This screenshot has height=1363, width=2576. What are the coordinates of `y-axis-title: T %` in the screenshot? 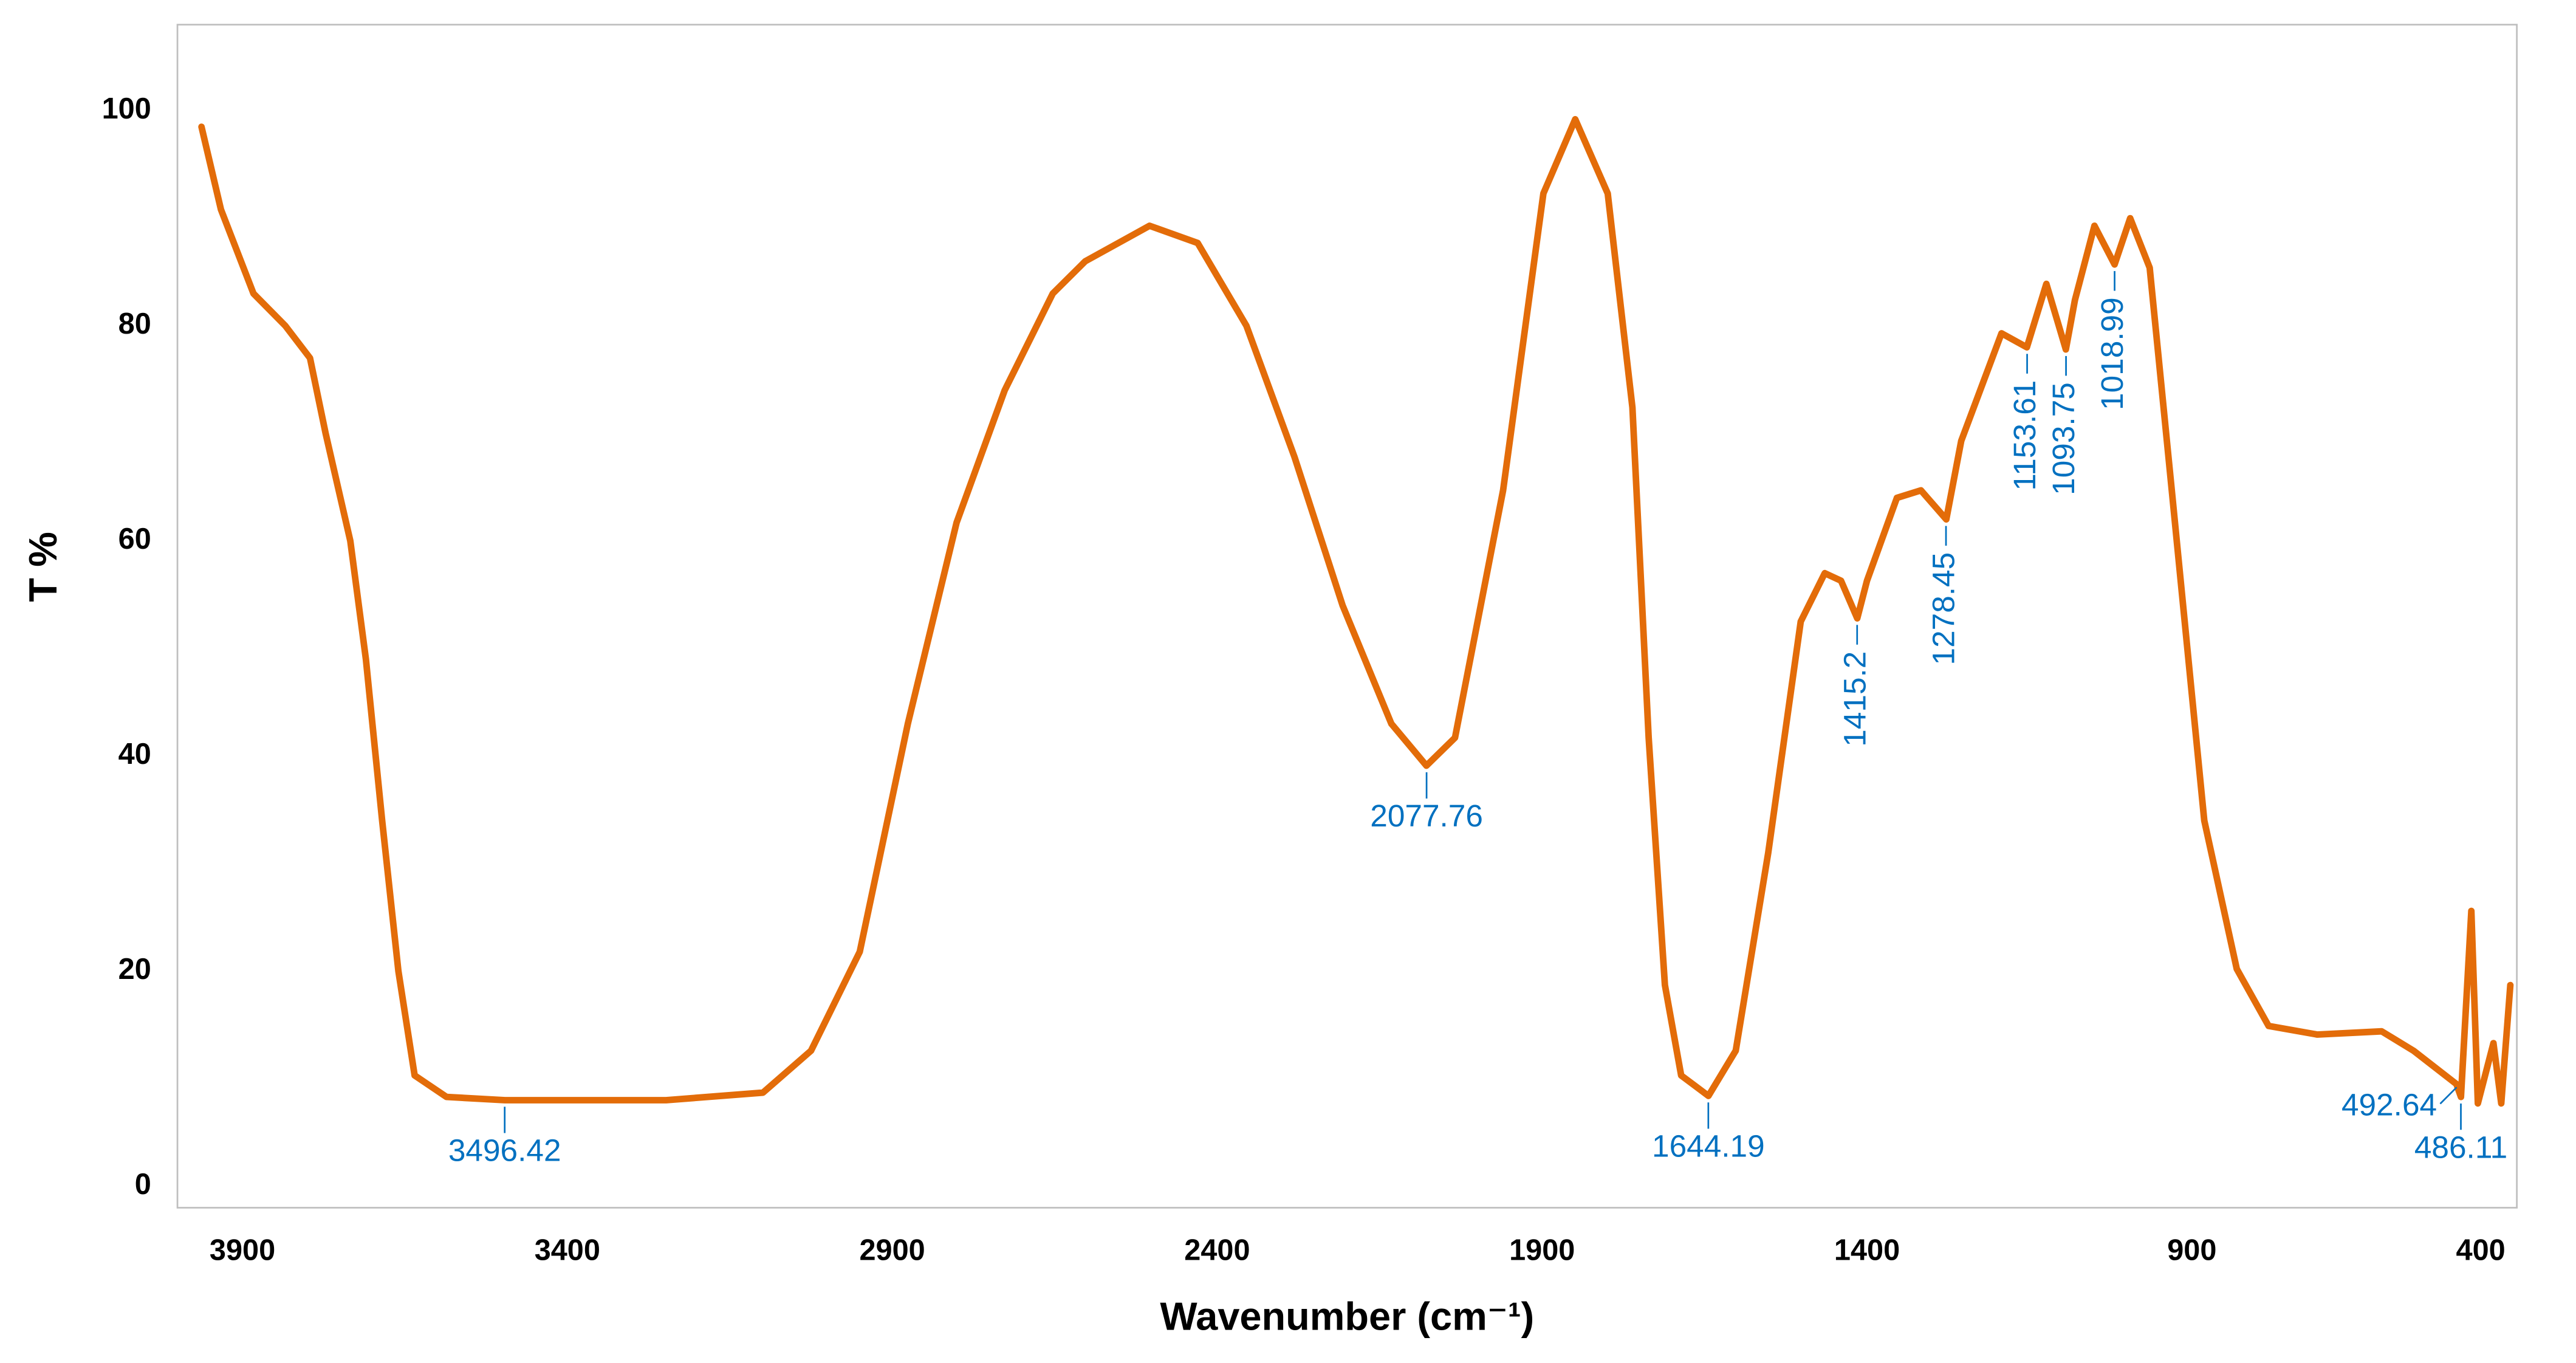 It's located at (43, 567).